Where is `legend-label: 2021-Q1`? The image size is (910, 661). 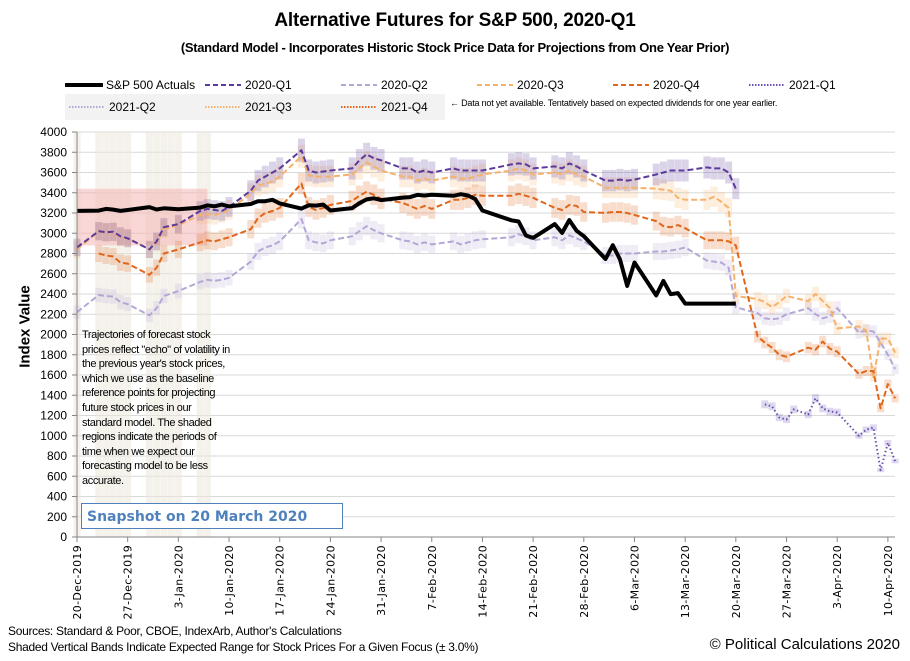 legend-label: 2021-Q1 is located at coordinates (812, 85).